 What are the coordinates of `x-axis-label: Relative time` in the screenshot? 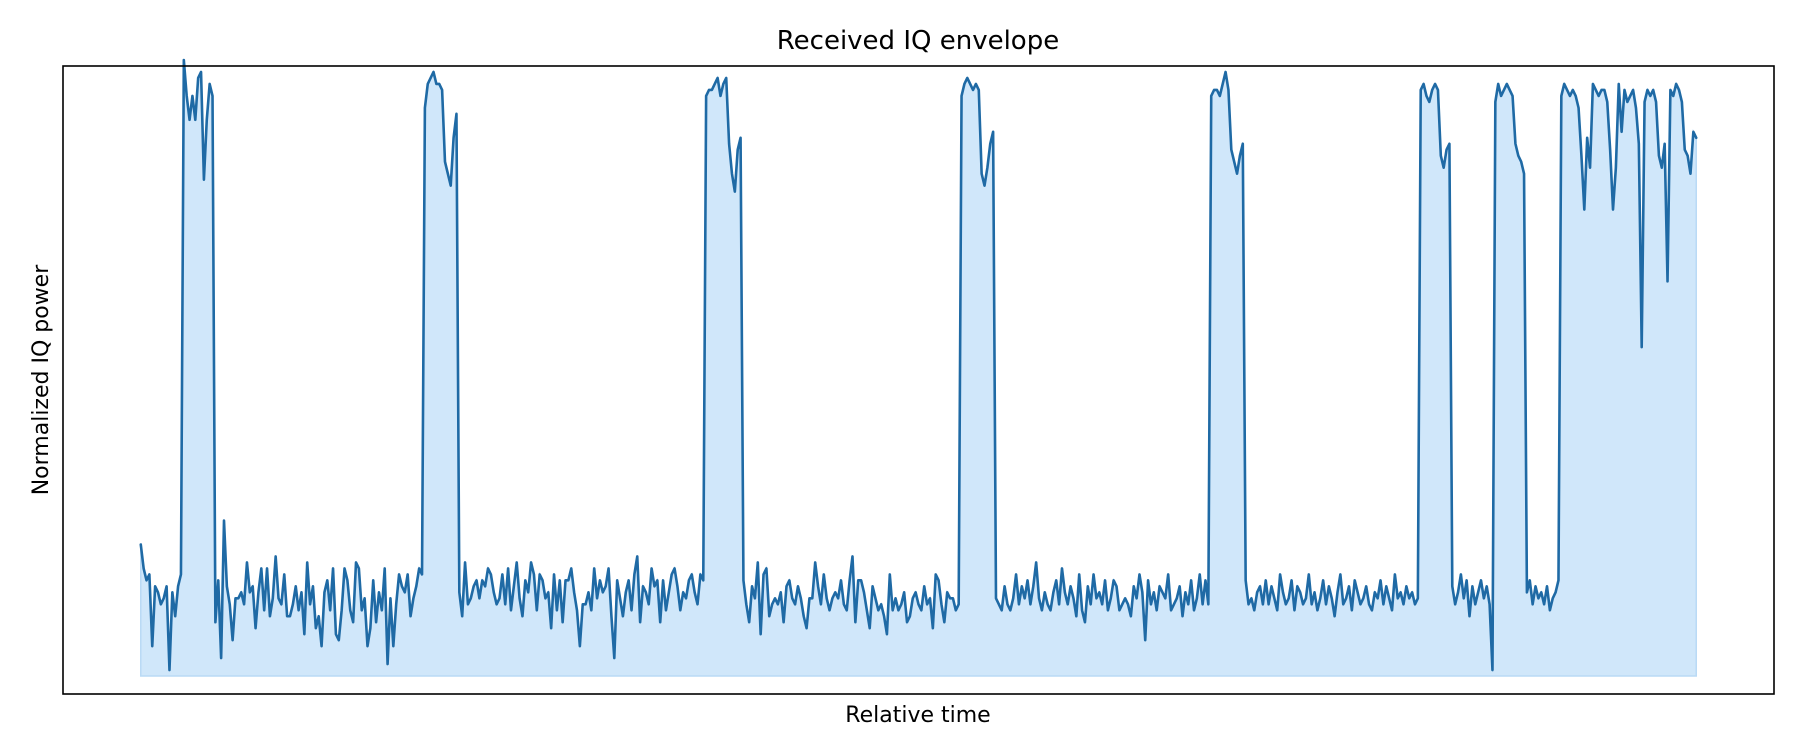 It's located at (917, 715).